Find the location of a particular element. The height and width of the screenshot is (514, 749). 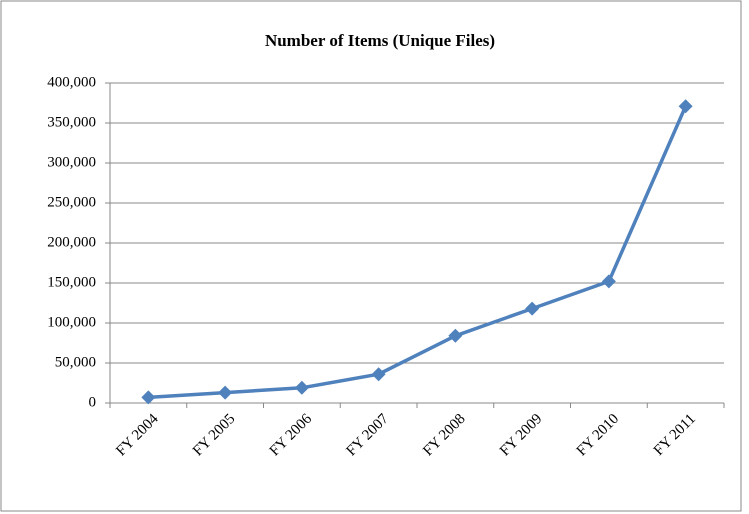

y-tick-label: 200,000 is located at coordinates (71, 242).